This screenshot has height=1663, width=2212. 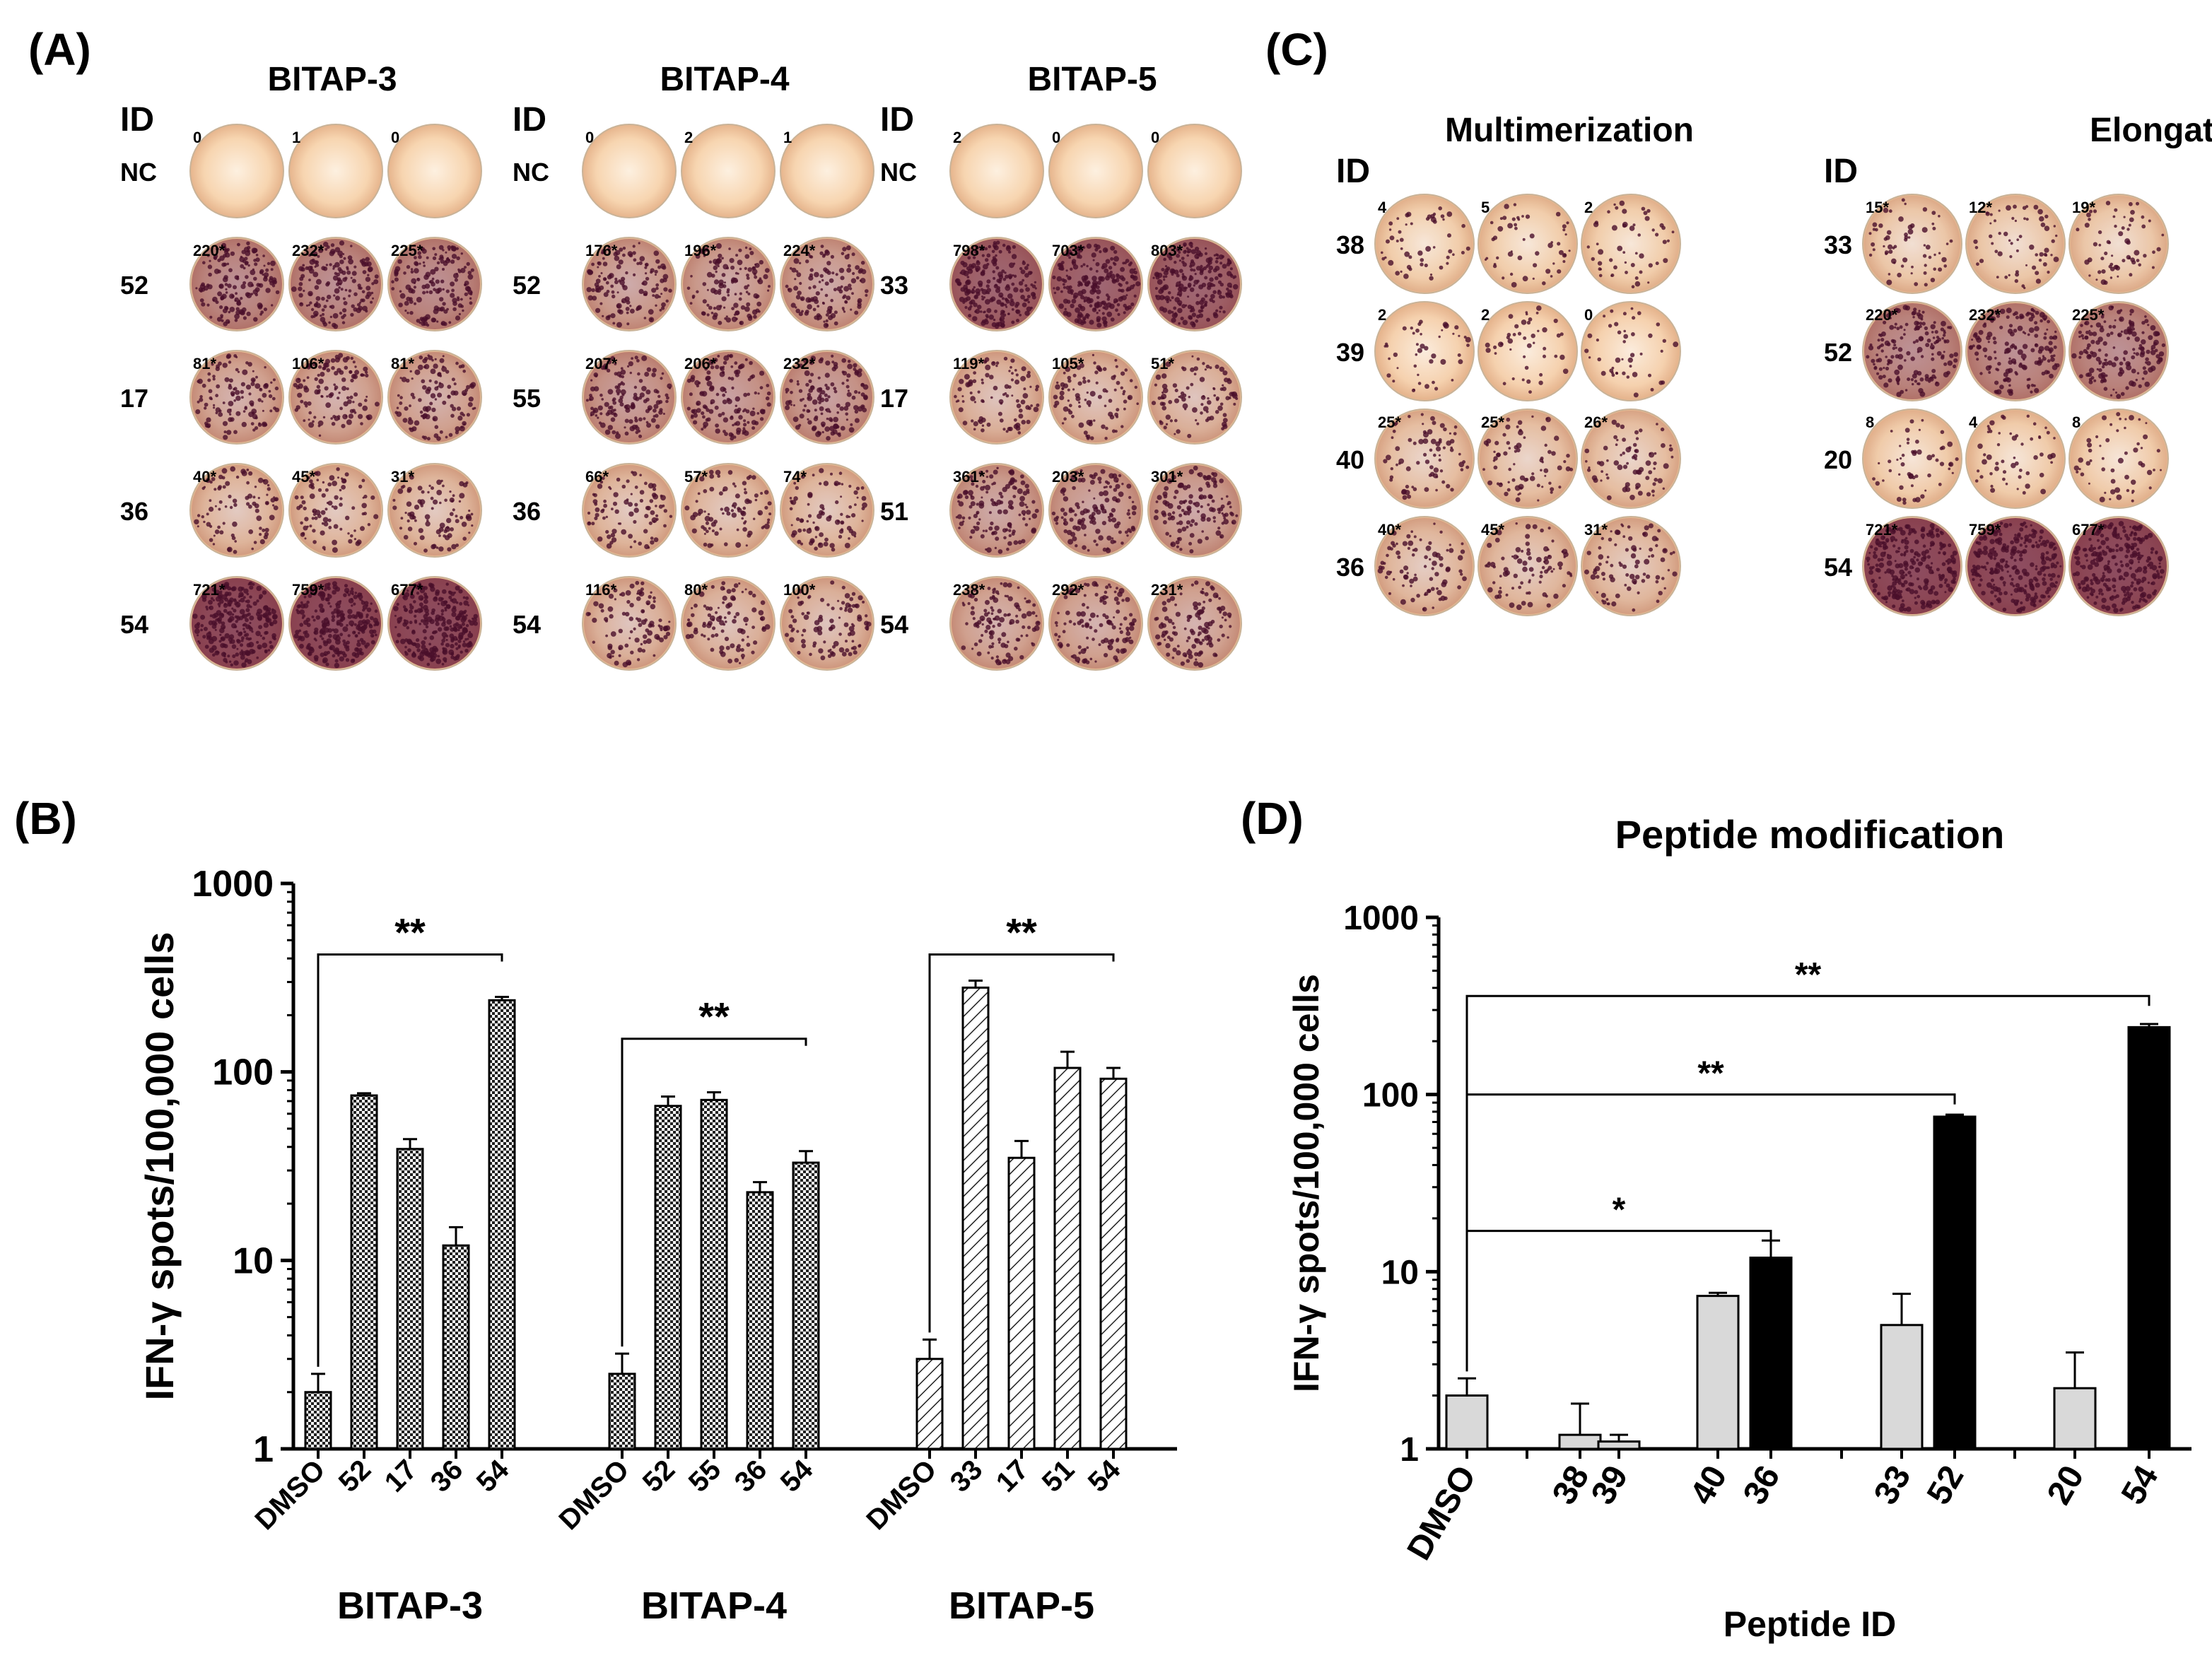 What do you see at coordinates (894, 511) in the screenshot?
I see `row-id-label: 51` at bounding box center [894, 511].